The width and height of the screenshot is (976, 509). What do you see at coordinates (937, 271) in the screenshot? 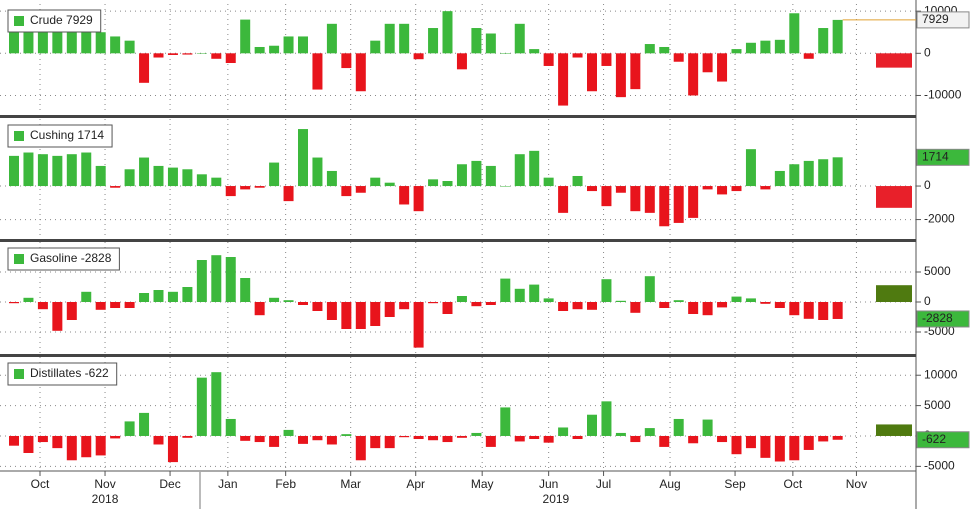
I see `y-tick-label: 5000` at bounding box center [937, 271].